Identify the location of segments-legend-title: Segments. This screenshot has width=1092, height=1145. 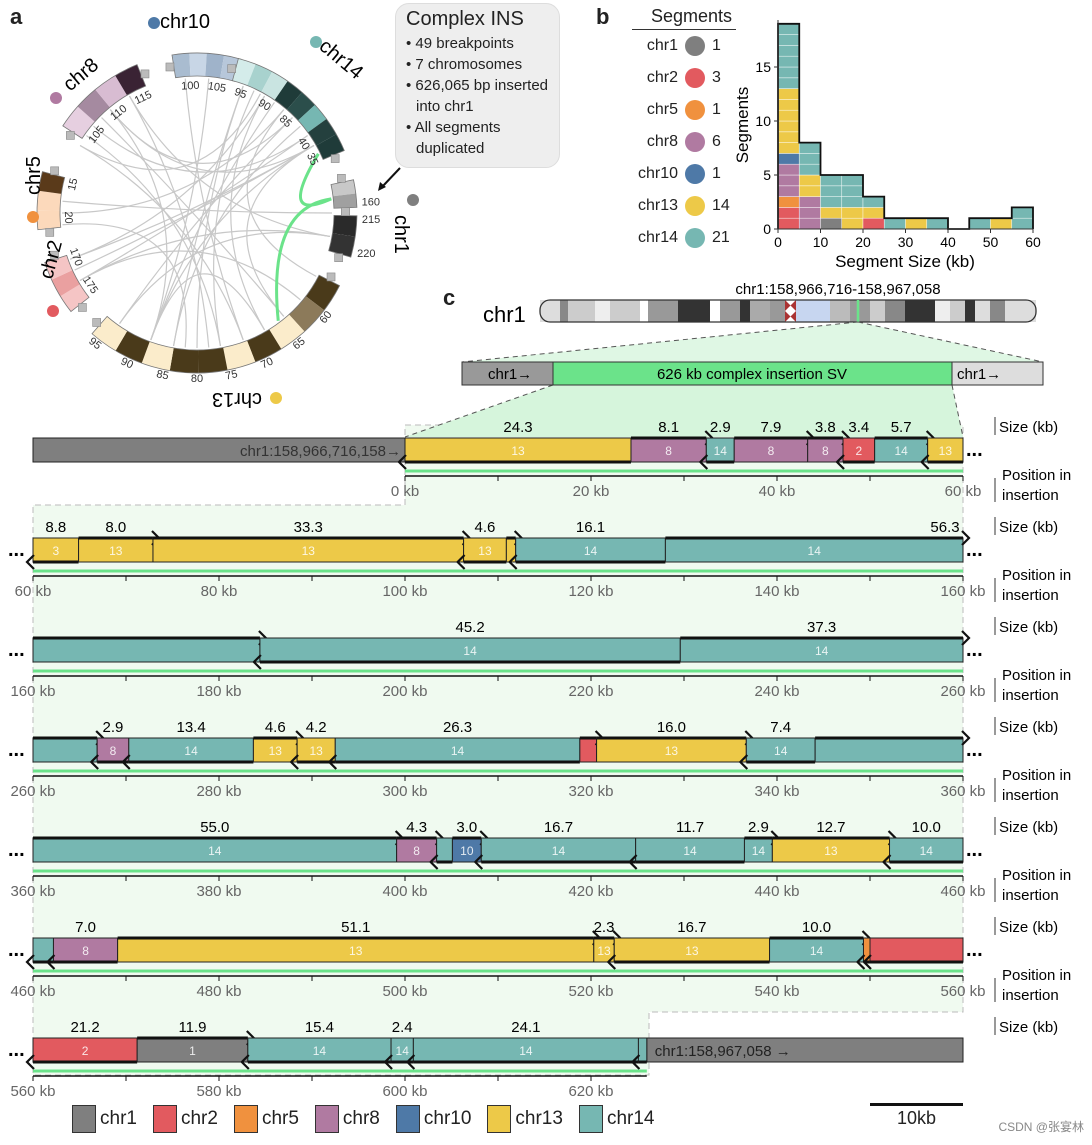
(684, 18).